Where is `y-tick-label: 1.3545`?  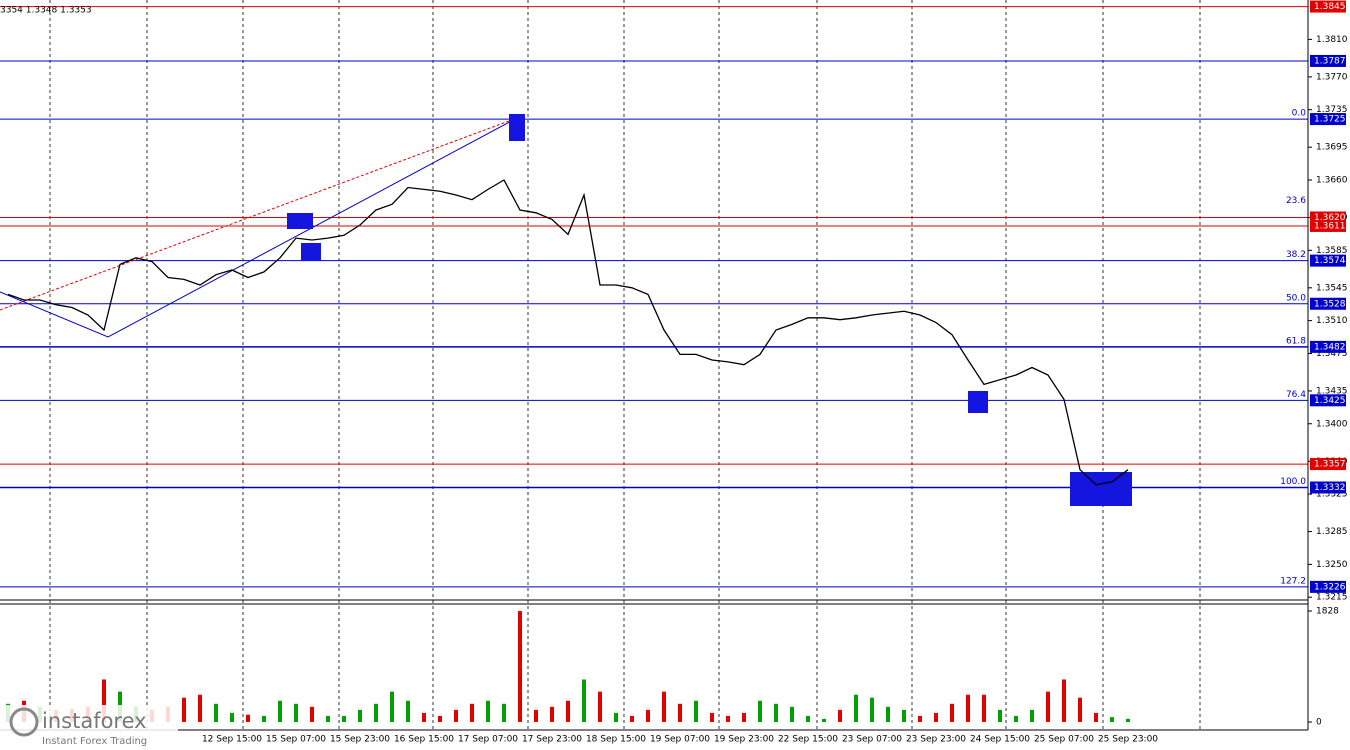 y-tick-label: 1.3545 is located at coordinates (1332, 288).